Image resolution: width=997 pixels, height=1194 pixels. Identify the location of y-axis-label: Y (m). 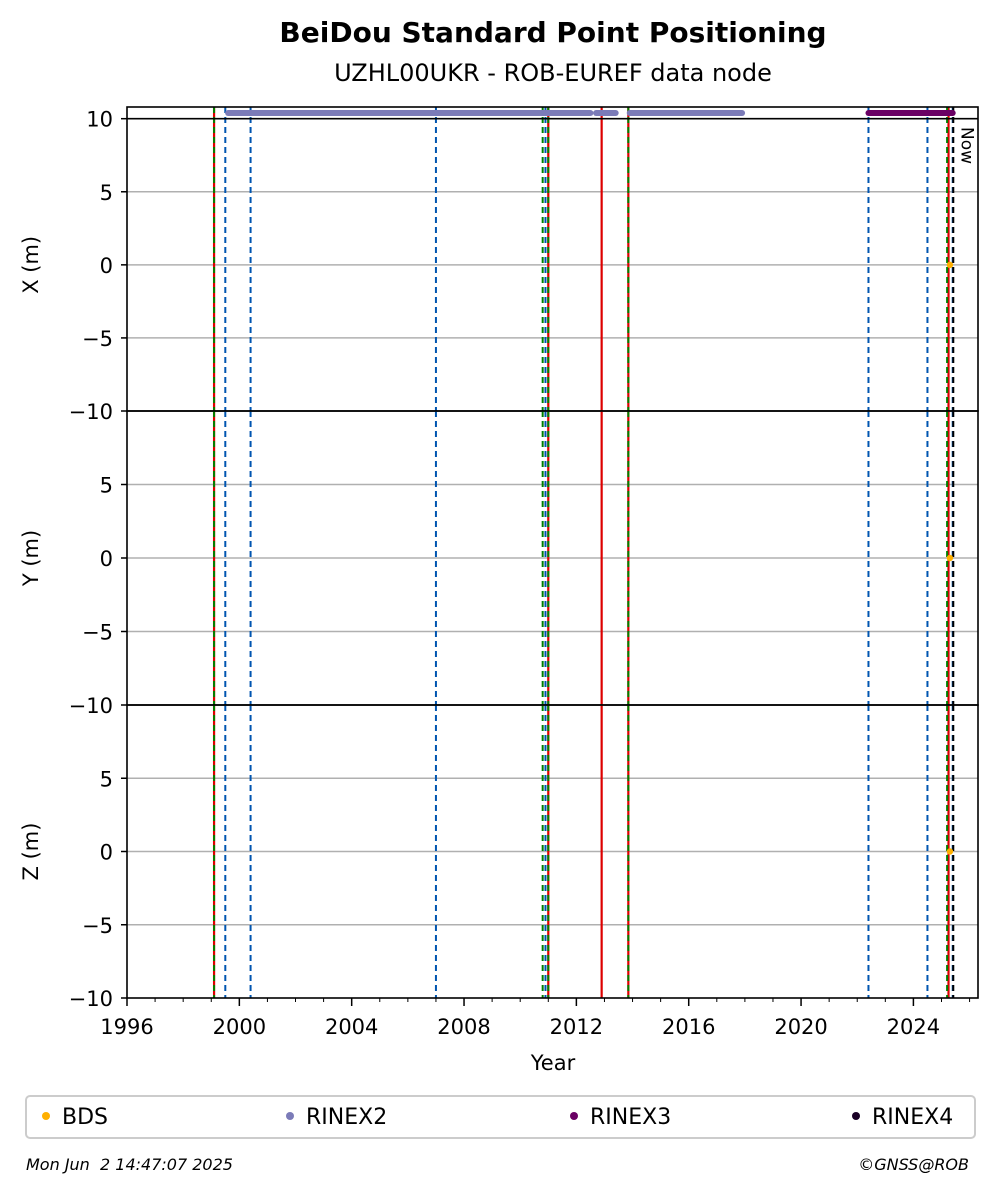
(31, 558).